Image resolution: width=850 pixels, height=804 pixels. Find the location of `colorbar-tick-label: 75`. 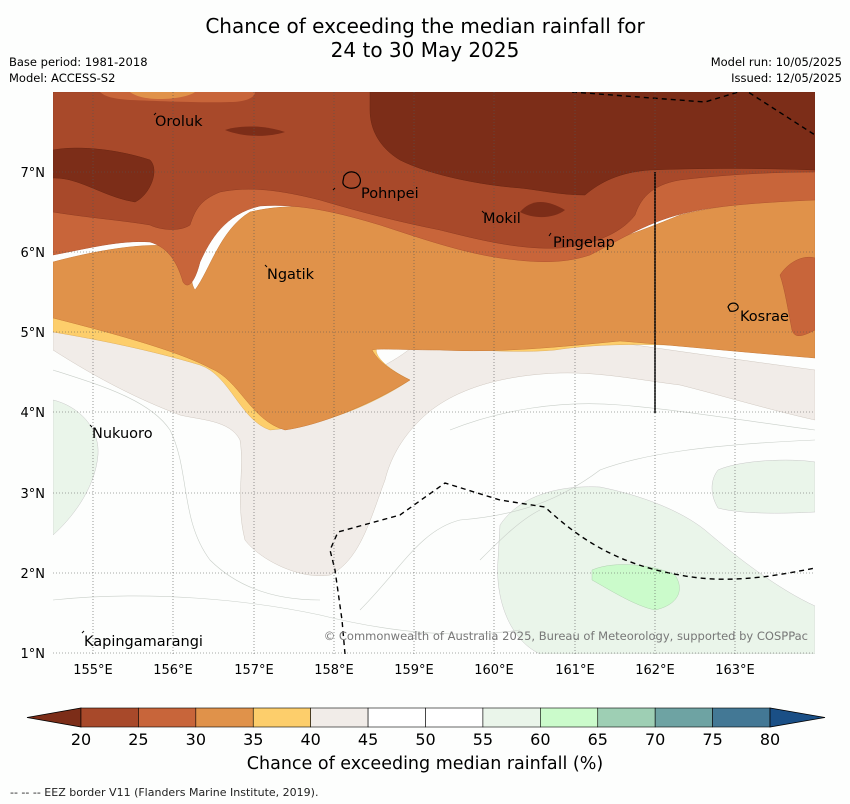

colorbar-tick-label: 75 is located at coordinates (712, 739).